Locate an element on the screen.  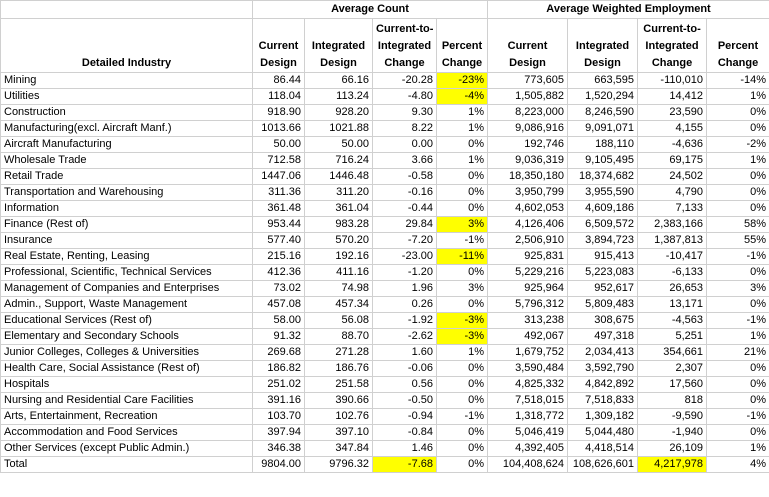
value-cell: 9.30 is located at coordinates (404, 112).